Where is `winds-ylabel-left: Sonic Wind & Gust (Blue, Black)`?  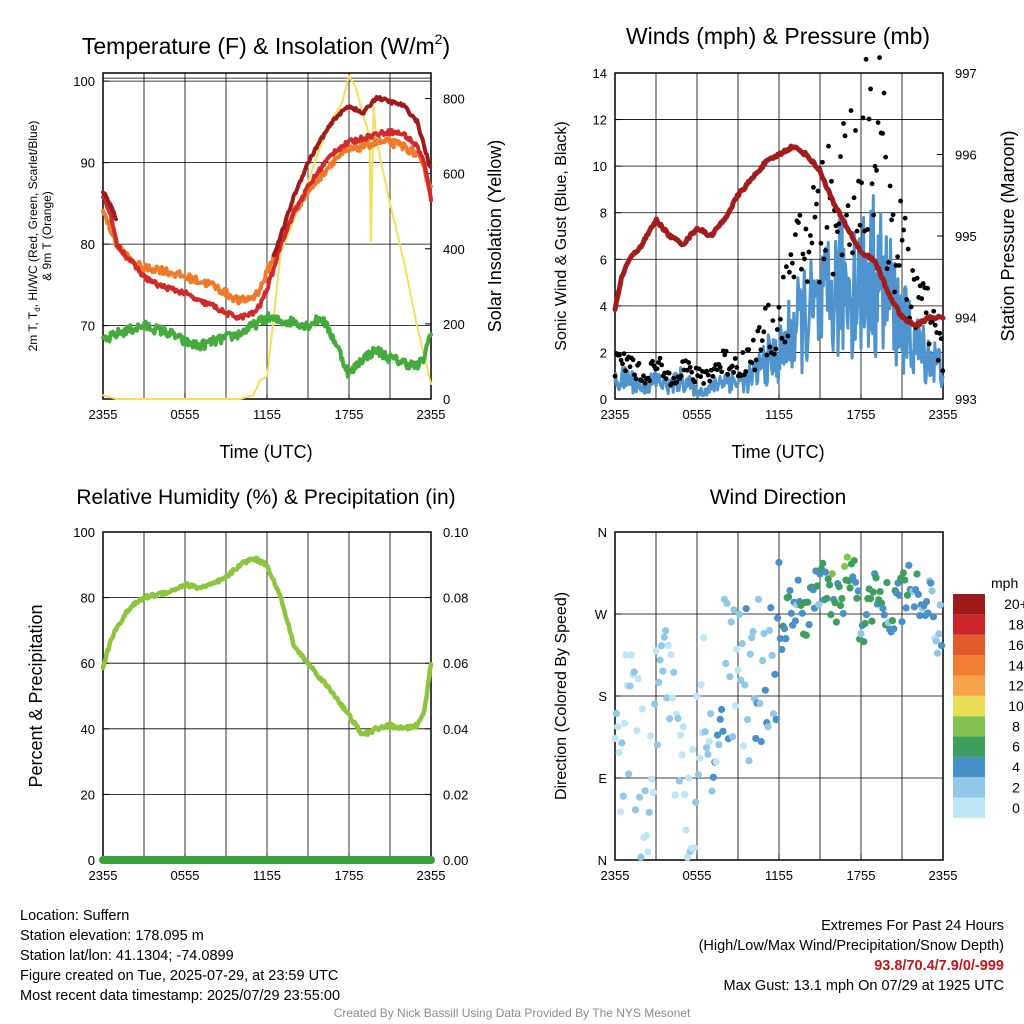
winds-ylabel-left: Sonic Wind & Gust (Blue, Black) is located at coordinates (561, 235).